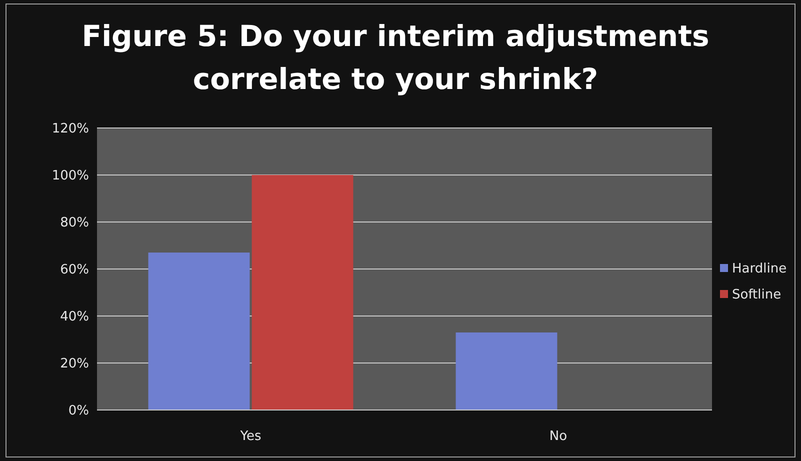  Describe the element at coordinates (396, 57) in the screenshot. I see `chart-title: Figure 5: Do your interim adjustments correlate to your shrink?` at that location.